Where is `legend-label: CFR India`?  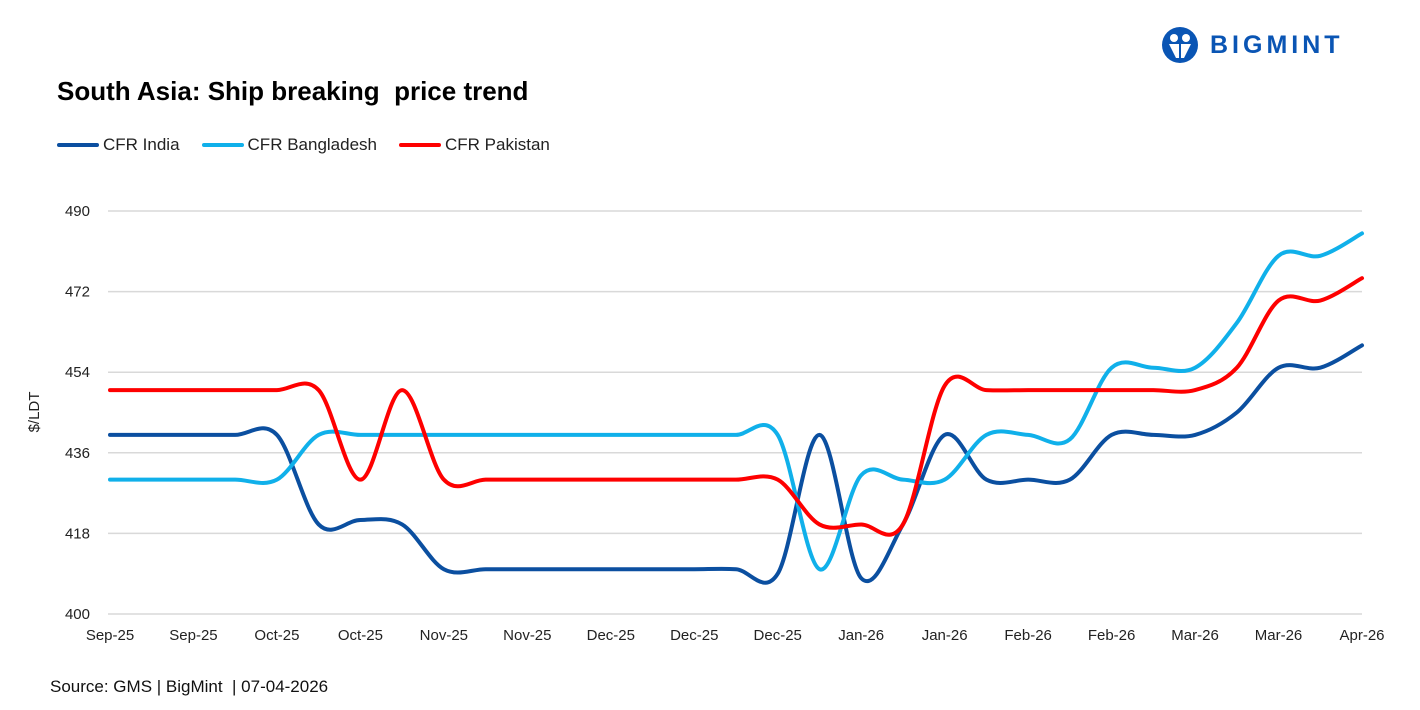 legend-label: CFR India is located at coordinates (141, 144).